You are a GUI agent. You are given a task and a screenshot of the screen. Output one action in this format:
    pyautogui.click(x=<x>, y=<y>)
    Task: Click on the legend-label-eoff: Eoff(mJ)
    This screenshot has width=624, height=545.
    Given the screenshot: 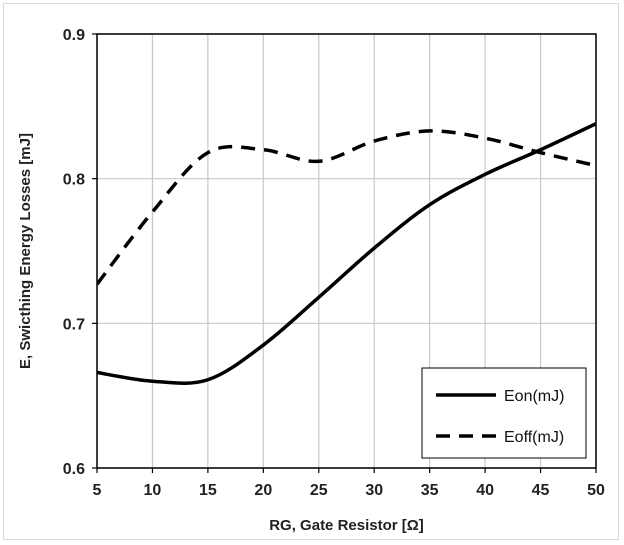 What is the action you would take?
    pyautogui.click(x=534, y=437)
    